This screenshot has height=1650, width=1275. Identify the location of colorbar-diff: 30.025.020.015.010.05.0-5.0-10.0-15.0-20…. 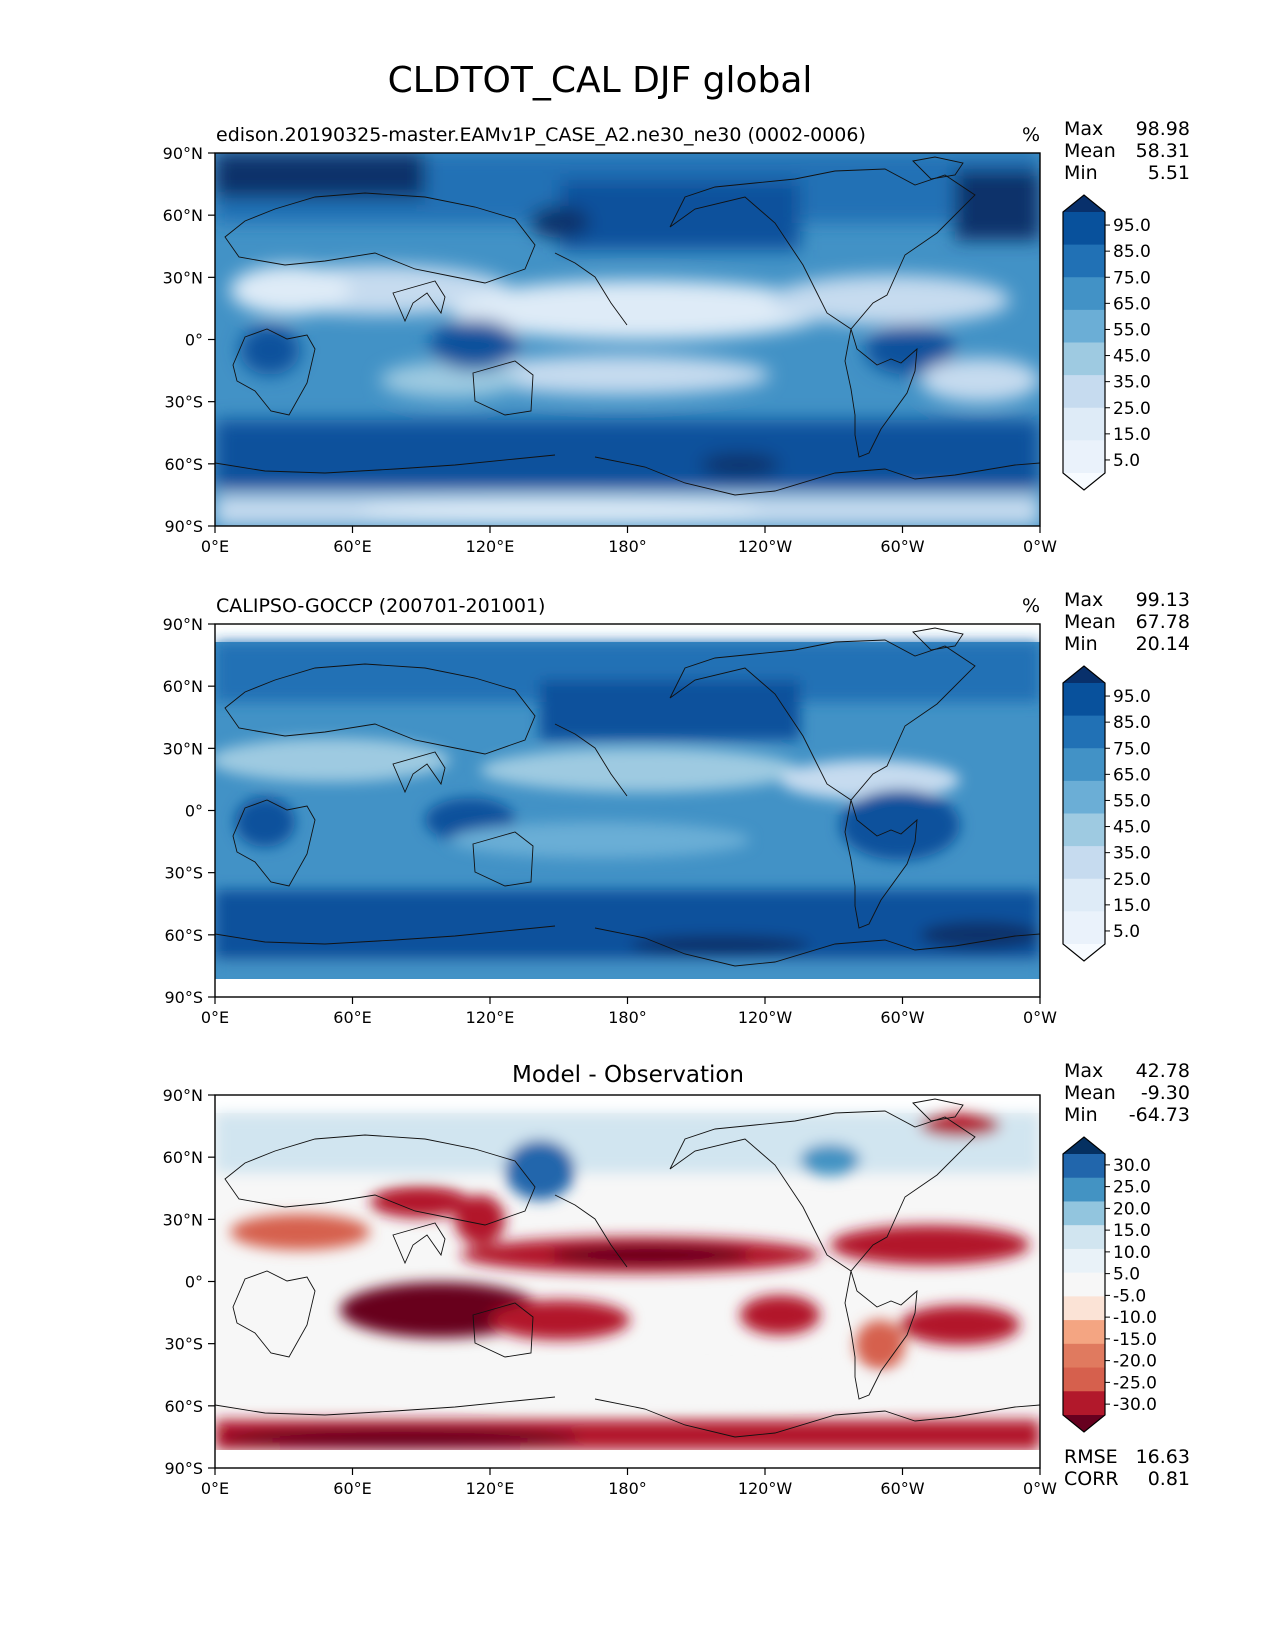
(1109, 1284).